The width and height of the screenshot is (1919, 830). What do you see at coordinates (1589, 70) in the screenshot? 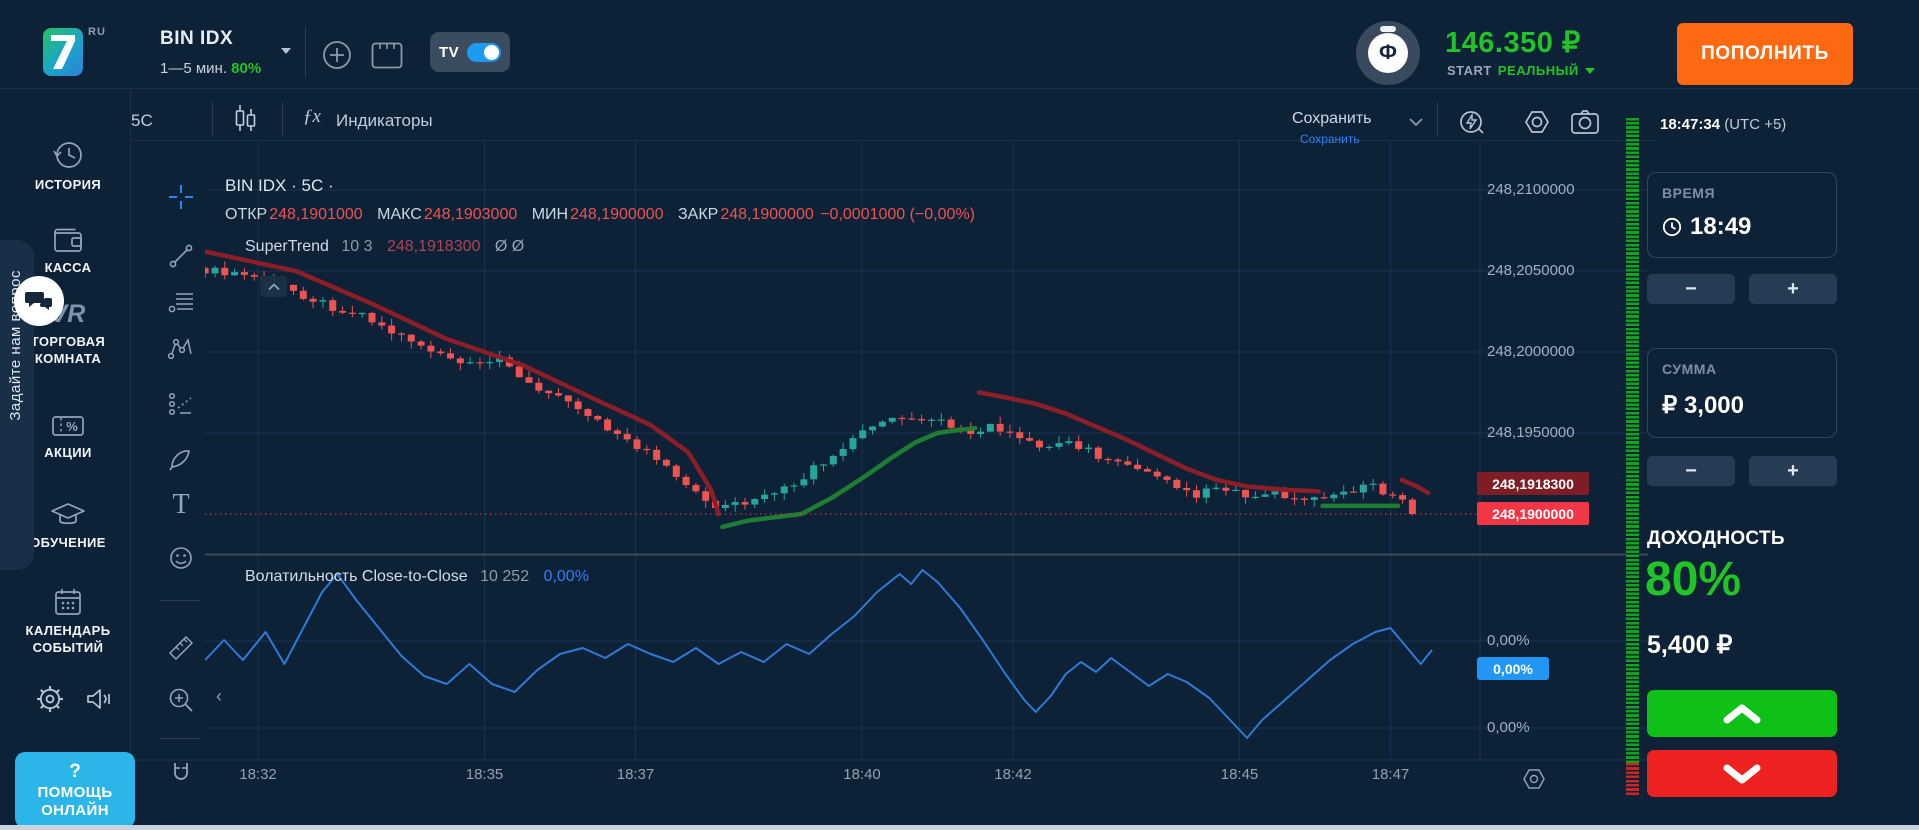
I see `account-dropdown-icon` at bounding box center [1589, 70].